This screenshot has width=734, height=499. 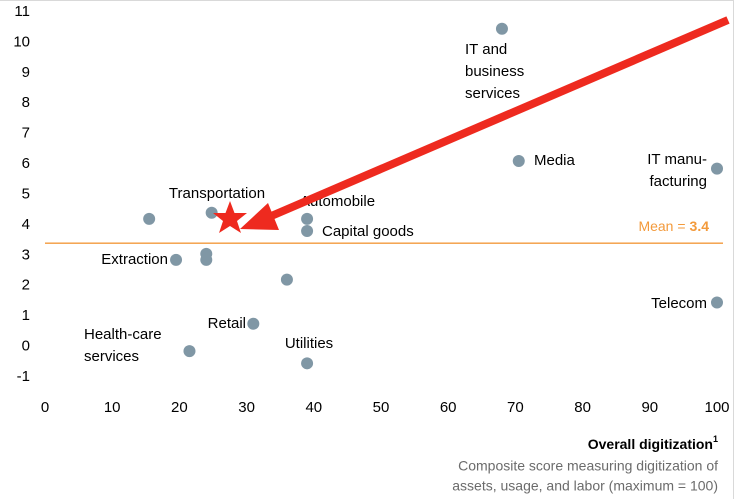 I want to click on x-axis-title-text: Overall digitization, so click(x=650, y=444).